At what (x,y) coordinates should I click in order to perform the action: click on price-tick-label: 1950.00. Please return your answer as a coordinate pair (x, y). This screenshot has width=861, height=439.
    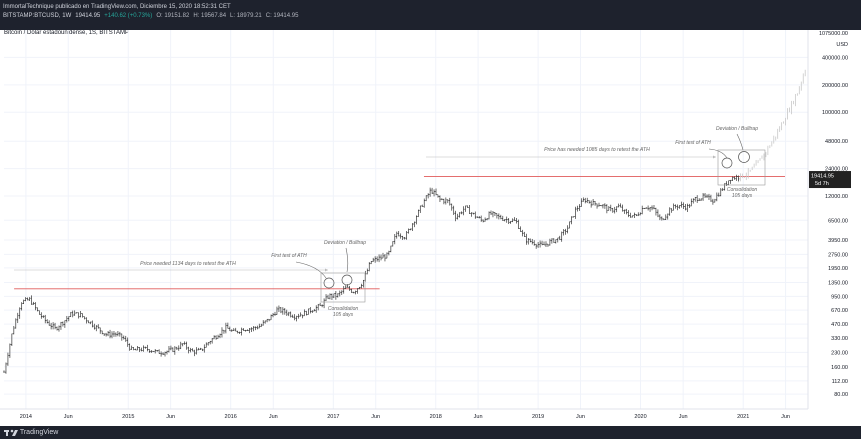
    Looking at the image, I should click on (838, 269).